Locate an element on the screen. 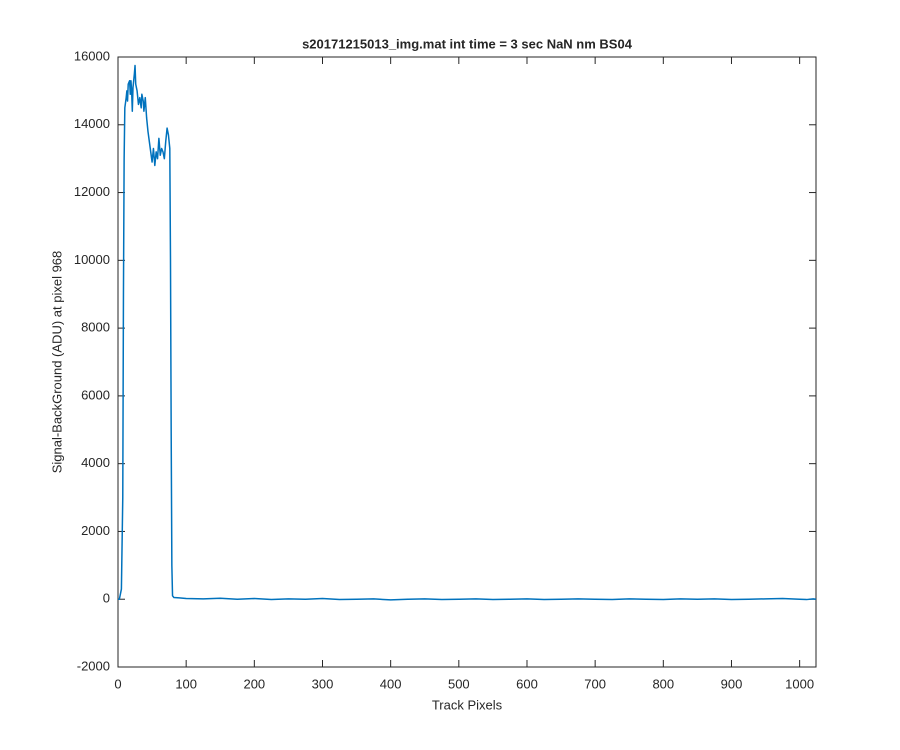 This screenshot has width=900, height=750. x-tick-label: 900 is located at coordinates (732, 683).